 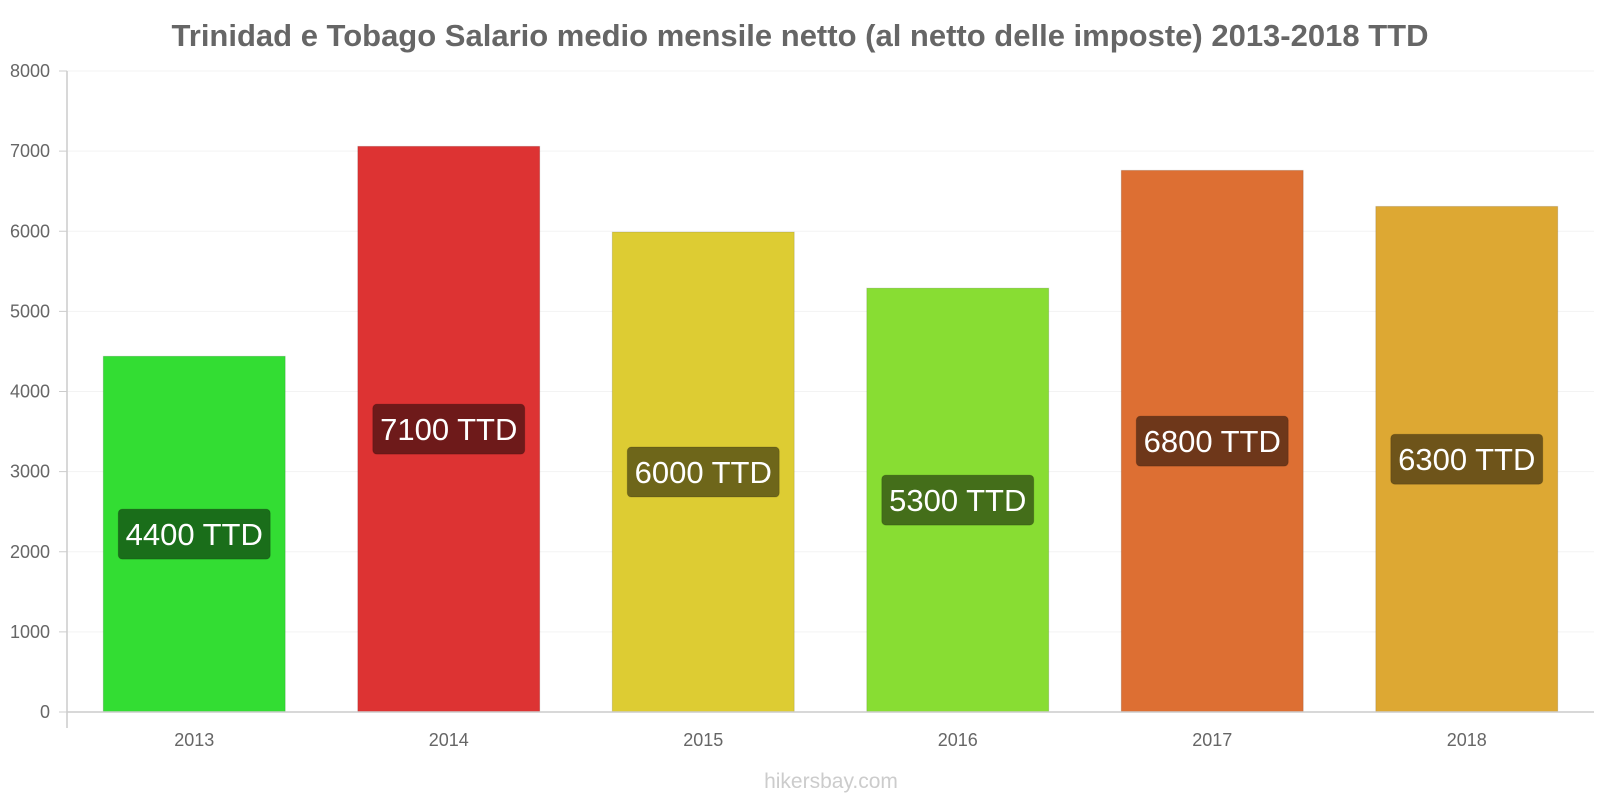 What do you see at coordinates (30, 552) in the screenshot?
I see `y-tick-label: 2000` at bounding box center [30, 552].